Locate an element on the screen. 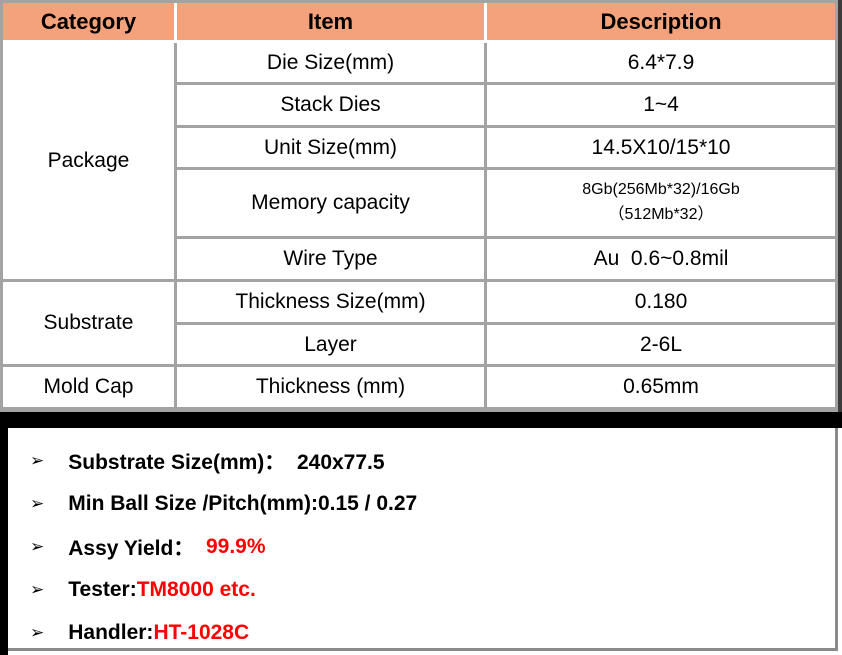  item-thickness-size: Thickness Size(mm) is located at coordinates (330, 302).